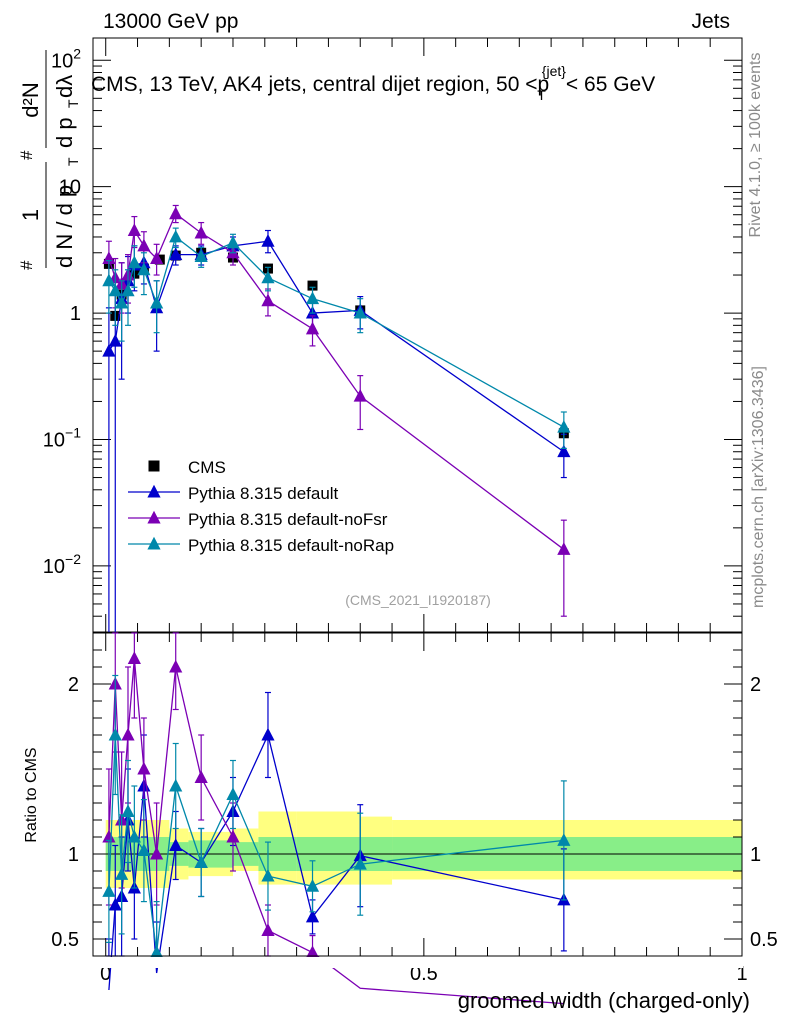 Image resolution: width=786 pixels, height=1024 pixels. What do you see at coordinates (30, 215) in the screenshot?
I see `y-label-num1: 1` at bounding box center [30, 215].